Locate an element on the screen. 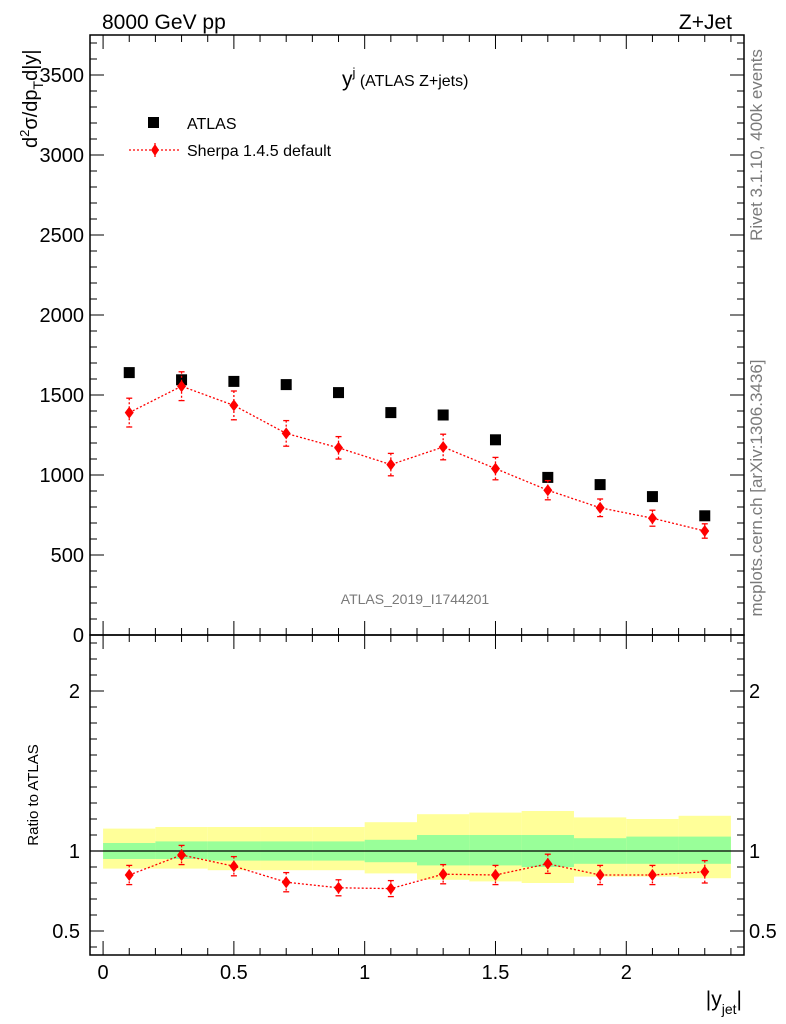 The width and height of the screenshot is (786, 1024). main-ytick-label: 3000 is located at coordinates (62, 156).